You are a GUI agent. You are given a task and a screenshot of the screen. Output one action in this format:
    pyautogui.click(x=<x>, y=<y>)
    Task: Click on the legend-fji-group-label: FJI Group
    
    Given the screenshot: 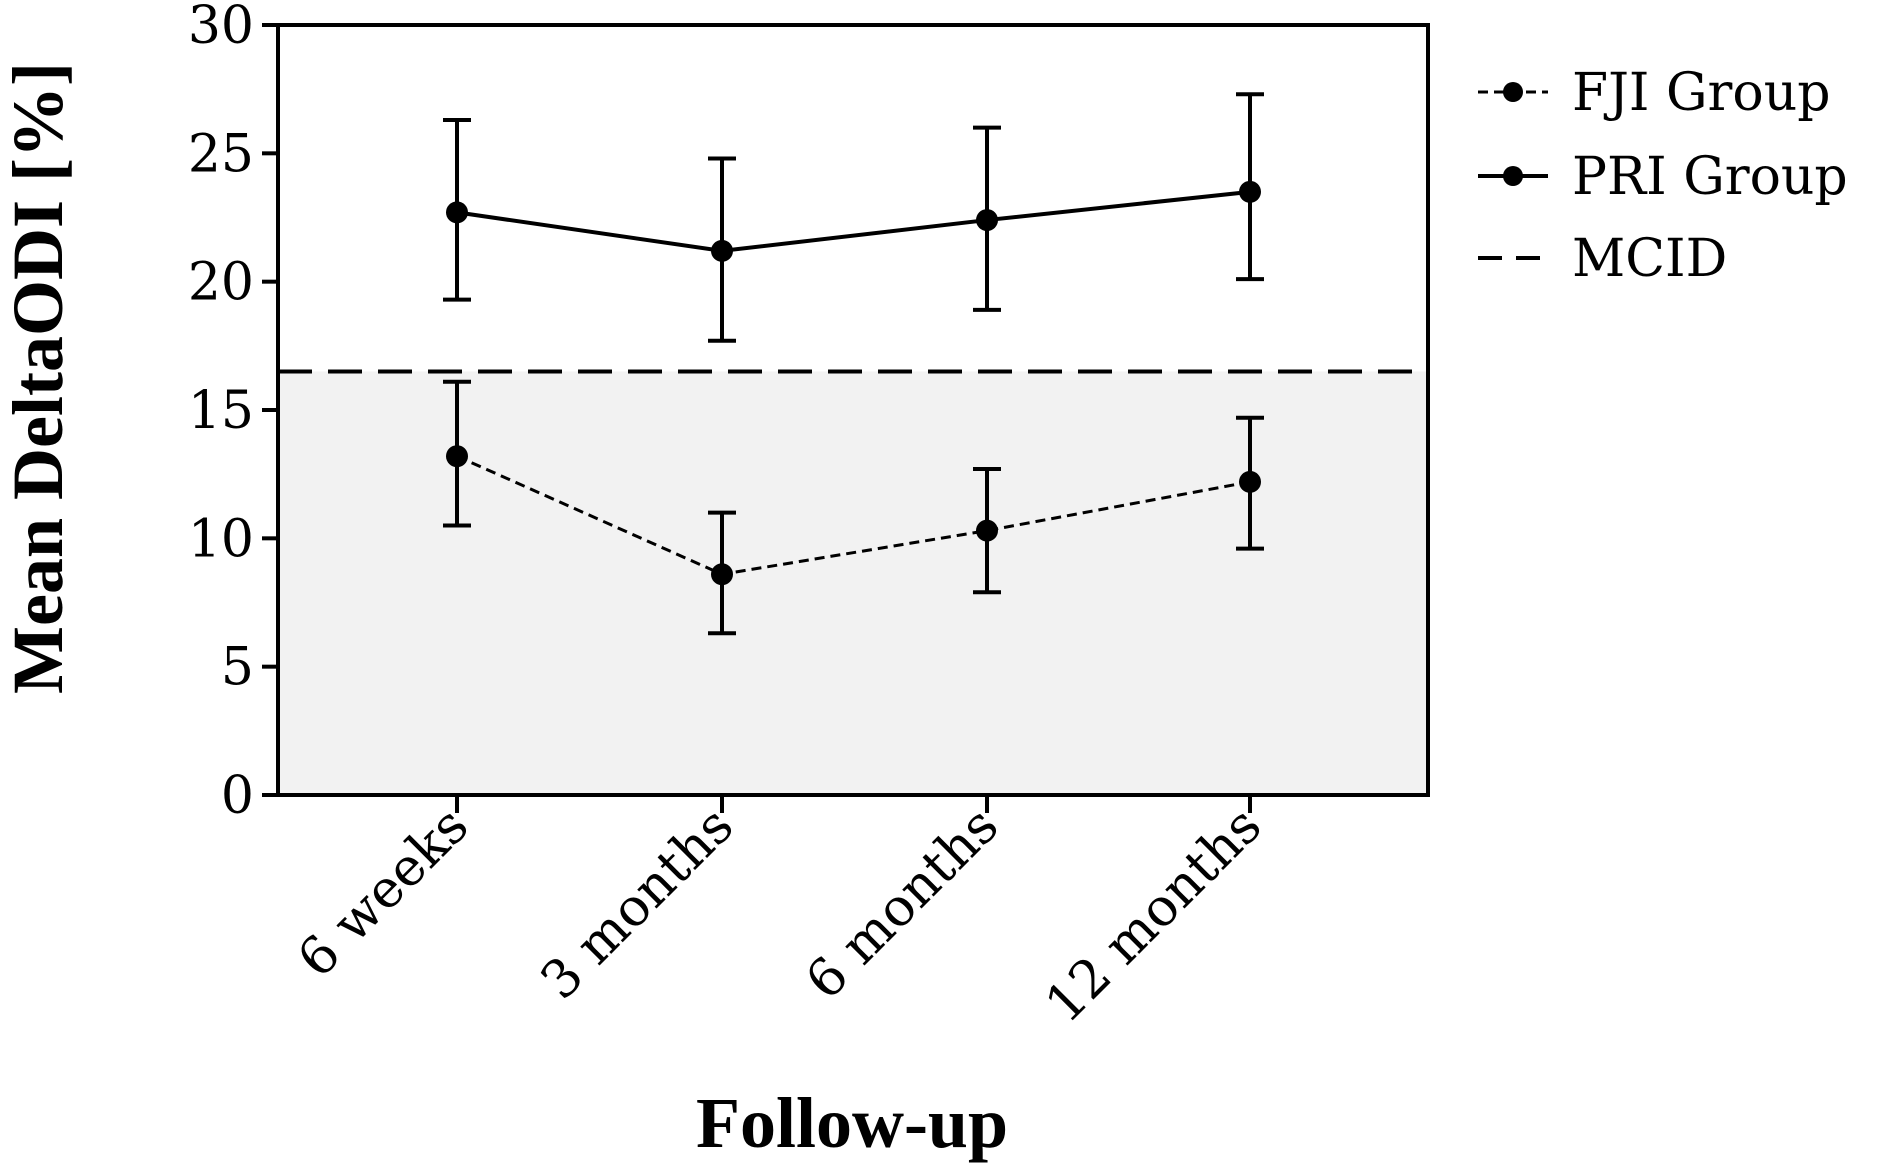 What is the action you would take?
    pyautogui.click(x=1701, y=93)
    